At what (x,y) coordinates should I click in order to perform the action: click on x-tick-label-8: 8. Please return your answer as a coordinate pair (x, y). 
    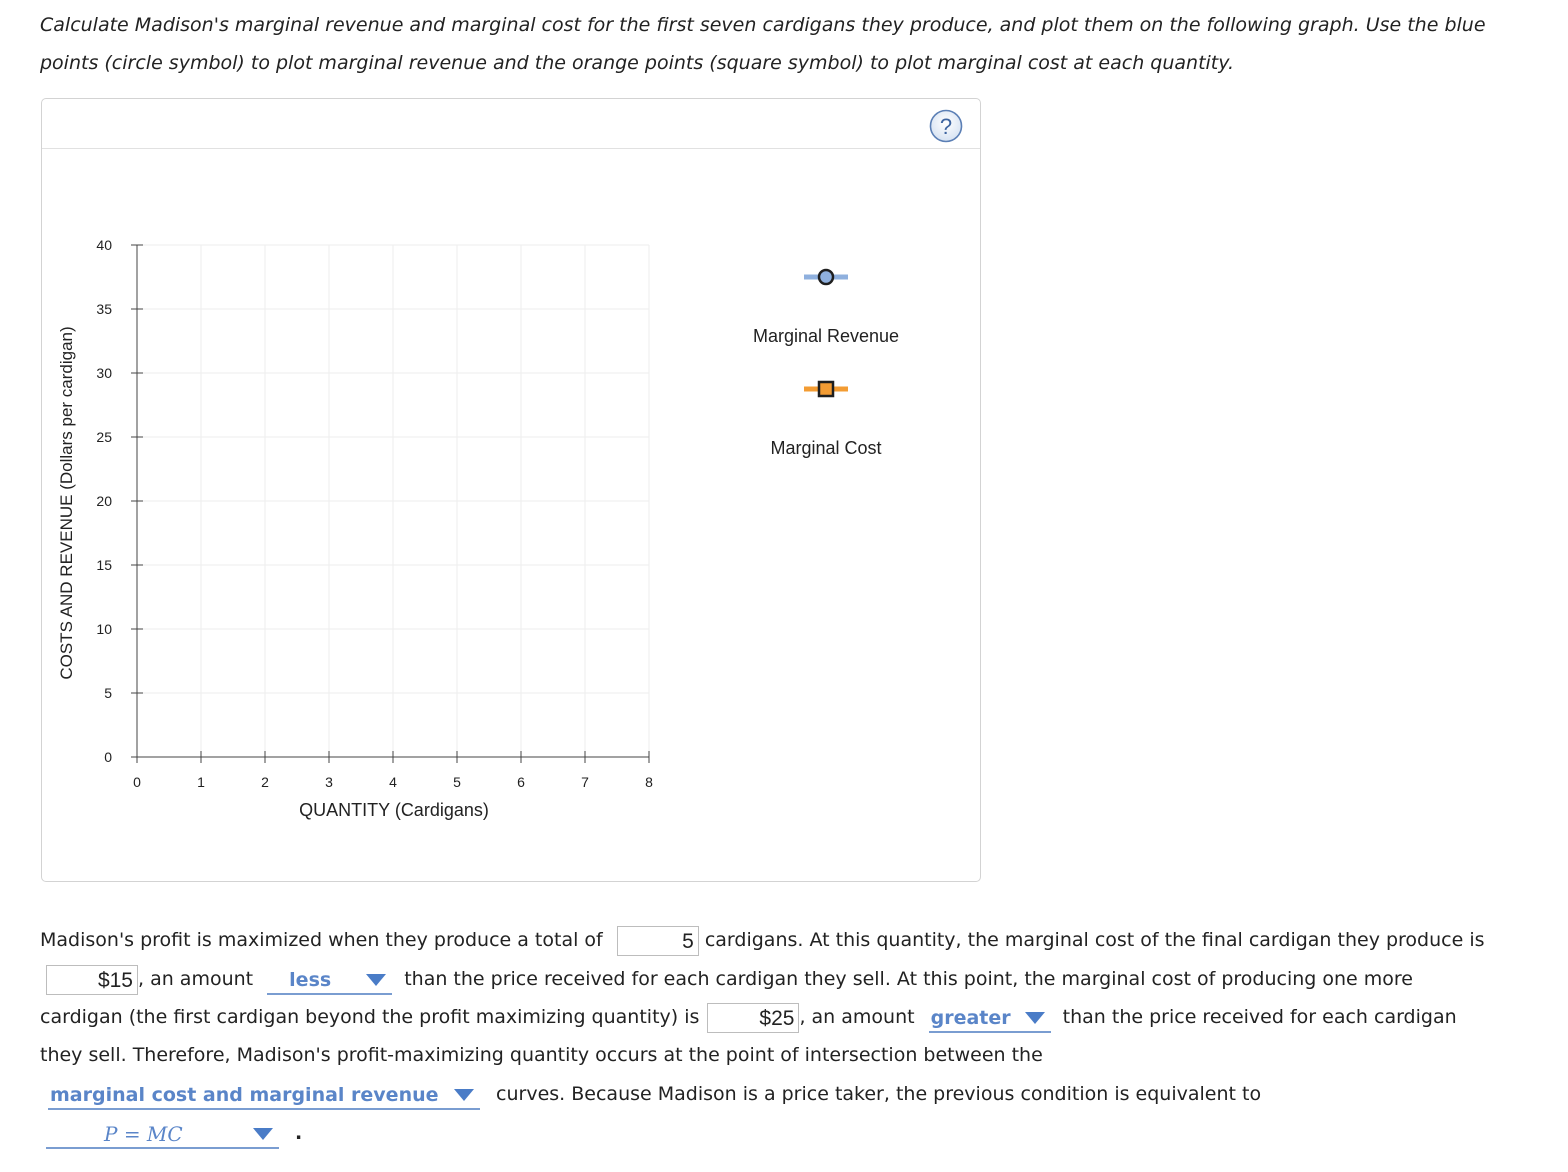
    Looking at the image, I should click on (649, 782).